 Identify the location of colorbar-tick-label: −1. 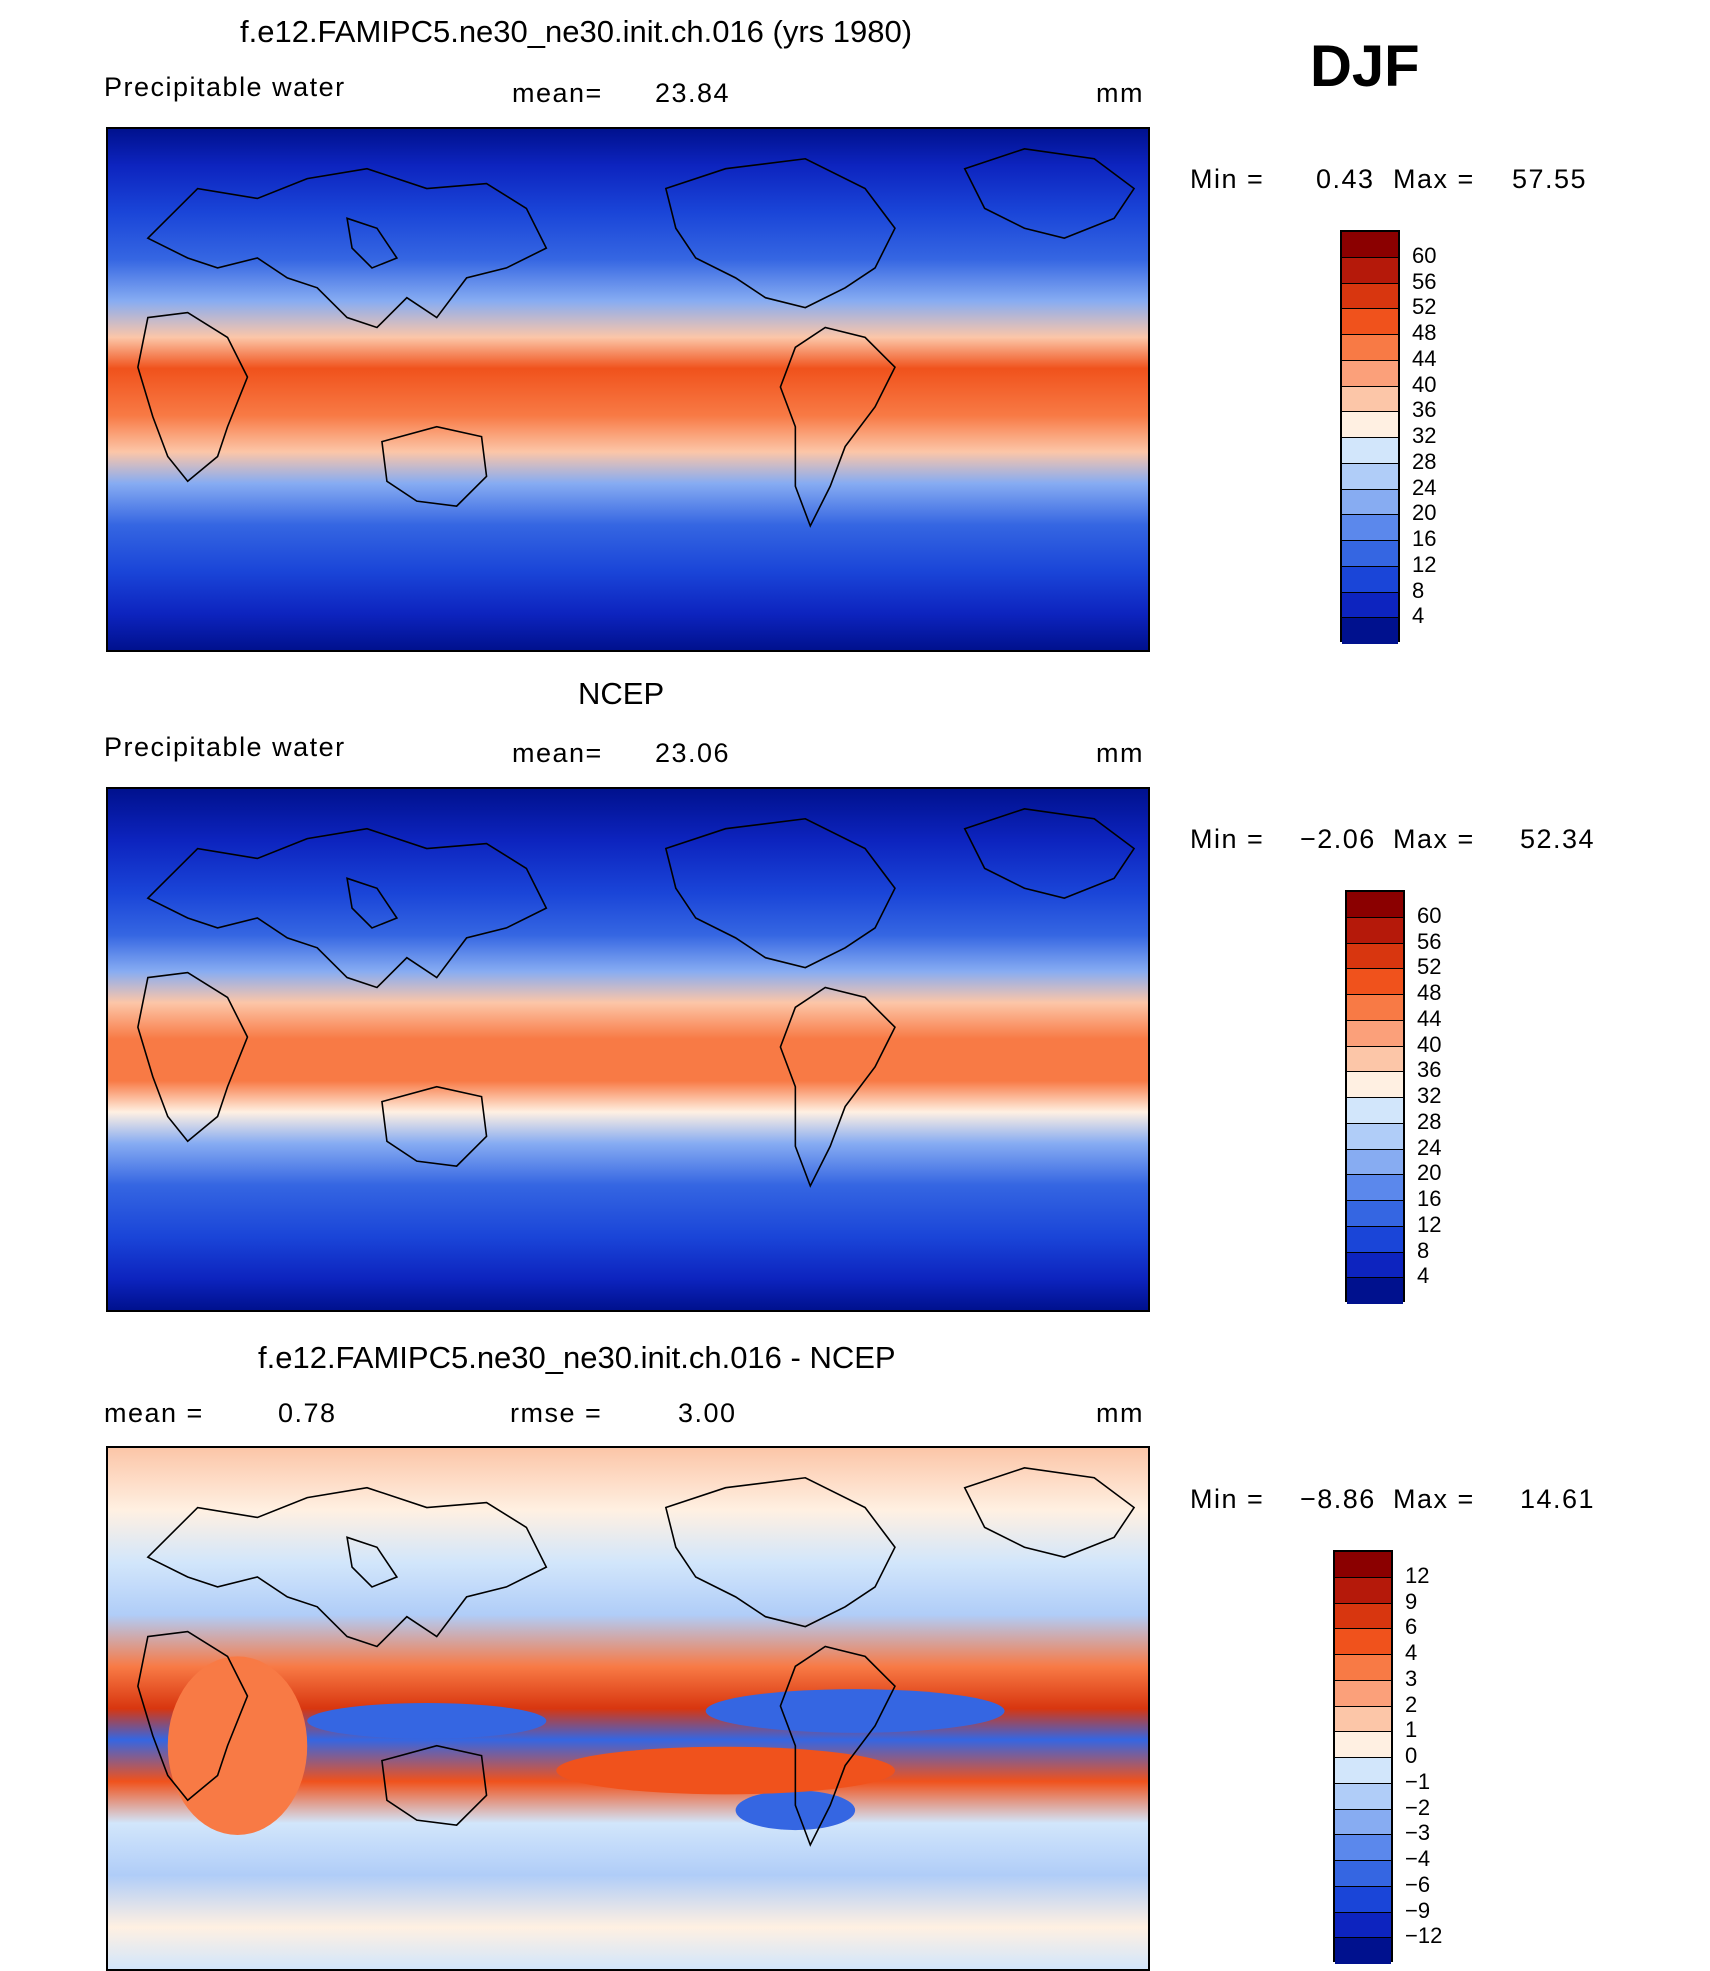
(1418, 1781).